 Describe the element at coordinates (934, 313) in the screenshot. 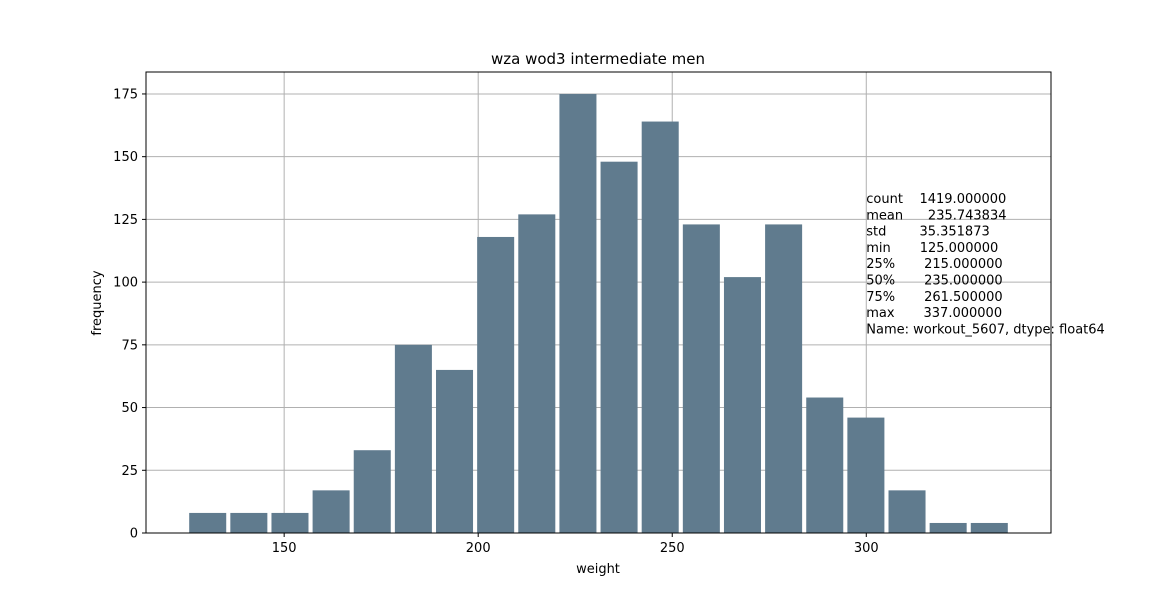

I see `stats-line: max 337.000000` at that location.